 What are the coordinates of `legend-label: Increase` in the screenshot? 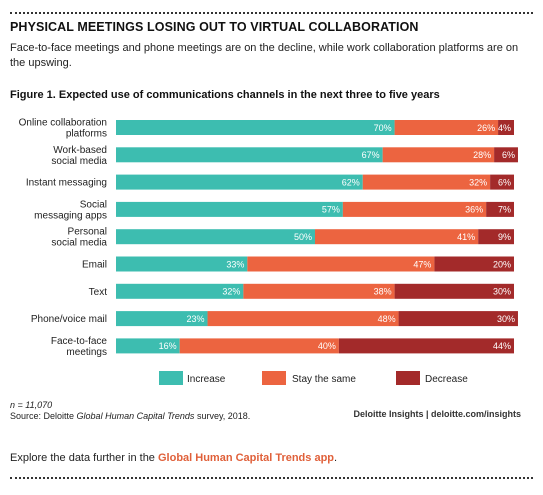 It's located at (206, 379).